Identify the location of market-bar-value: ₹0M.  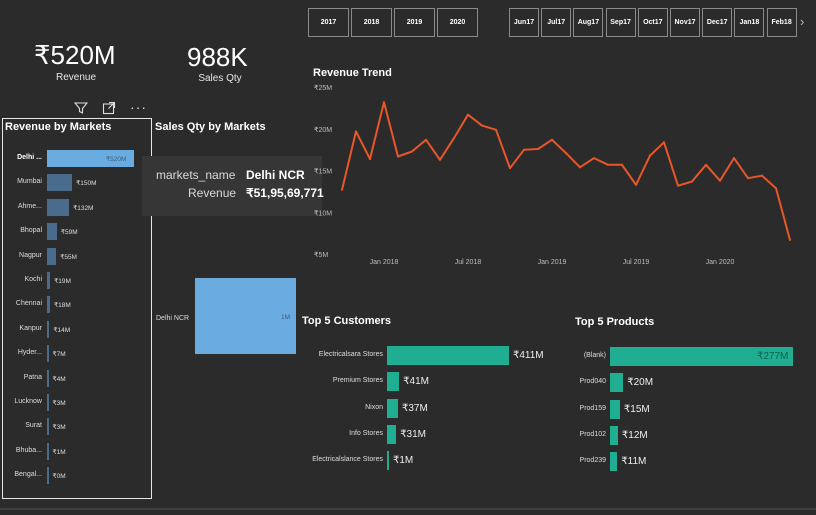
(59, 477).